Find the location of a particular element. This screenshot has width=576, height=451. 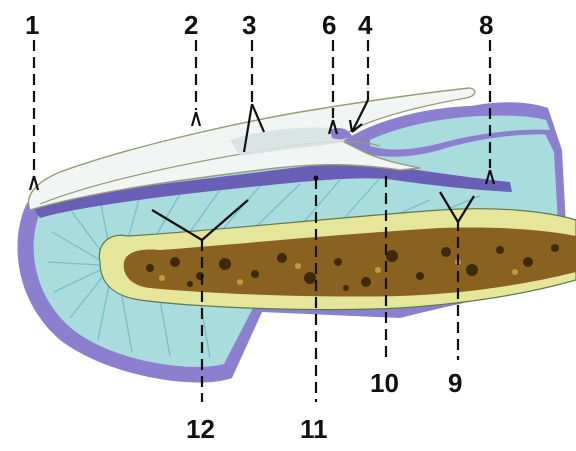

label-9: 9 is located at coordinates (455, 383).